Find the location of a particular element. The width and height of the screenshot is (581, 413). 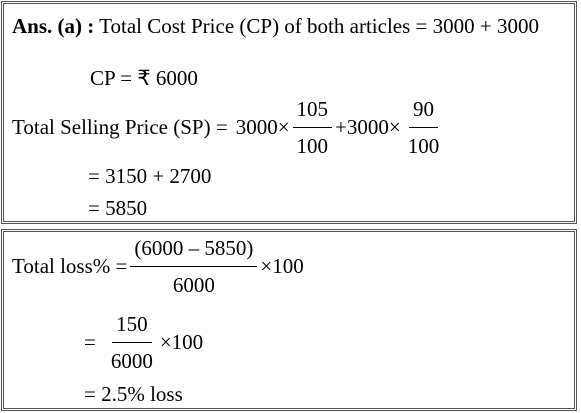

sp-term: 3000× is located at coordinates (262, 127).